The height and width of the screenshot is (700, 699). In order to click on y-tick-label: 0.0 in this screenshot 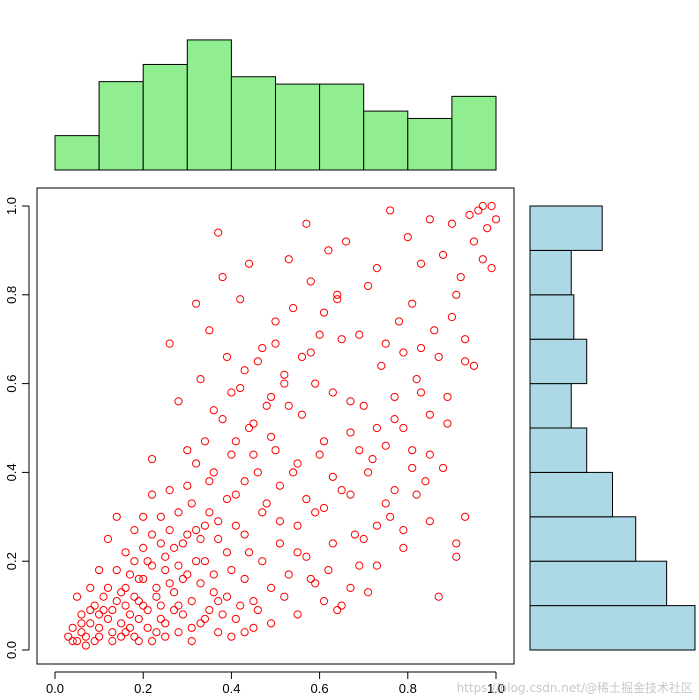, I will do `click(11, 650)`.